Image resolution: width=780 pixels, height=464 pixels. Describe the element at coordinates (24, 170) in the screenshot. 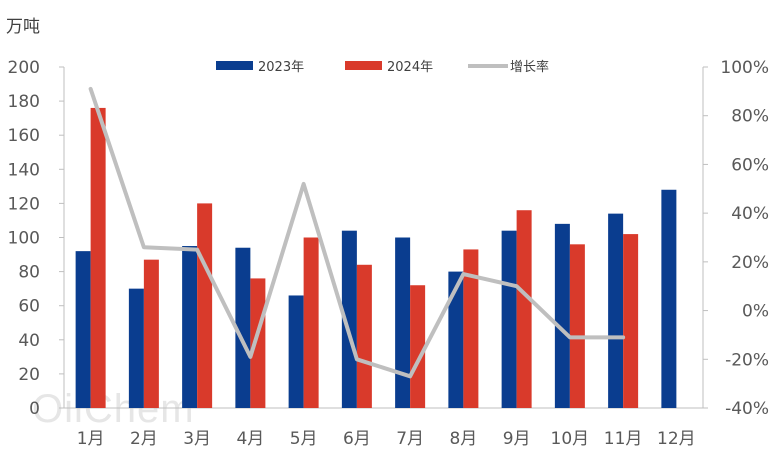

I see `left-tick-label: 140` at that location.